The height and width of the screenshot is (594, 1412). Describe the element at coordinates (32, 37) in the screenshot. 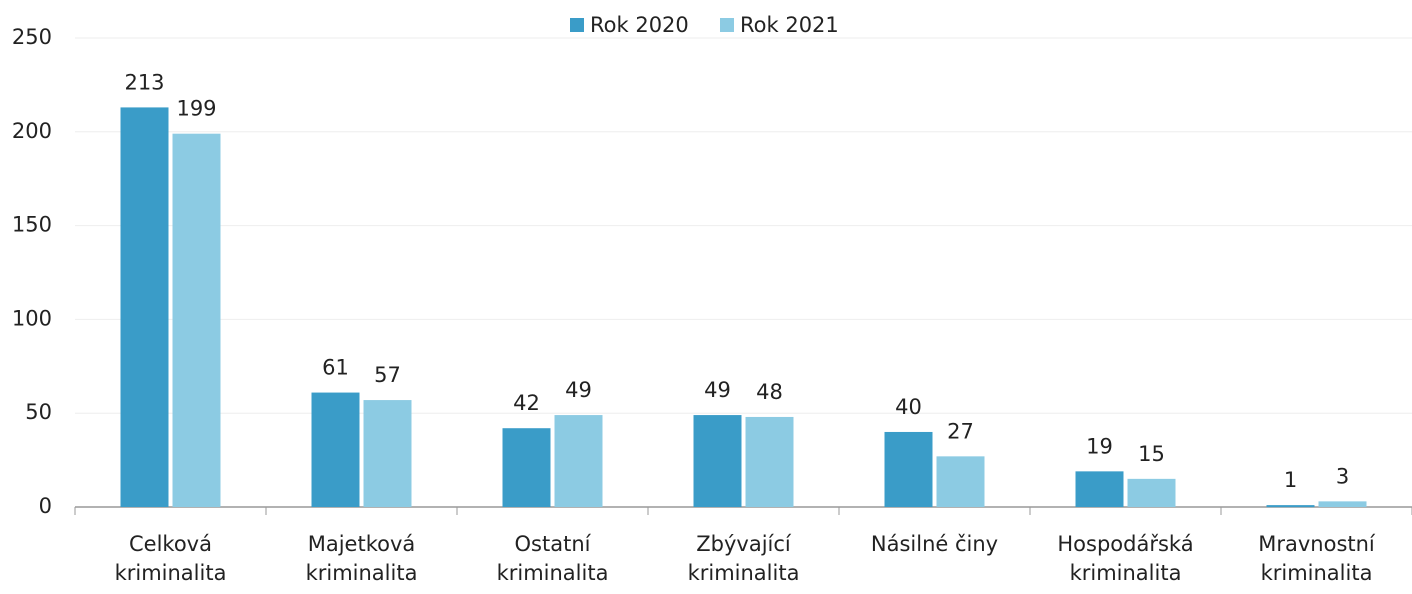

I see `y-tick-label: 250` at that location.